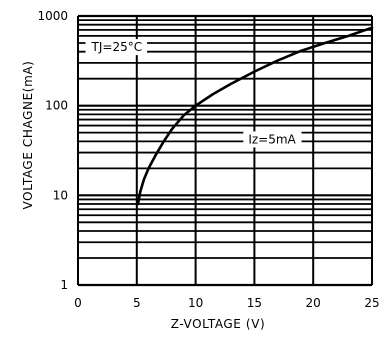  Describe the element at coordinates (78, 303) in the screenshot. I see `x-tick-label: 0` at that location.